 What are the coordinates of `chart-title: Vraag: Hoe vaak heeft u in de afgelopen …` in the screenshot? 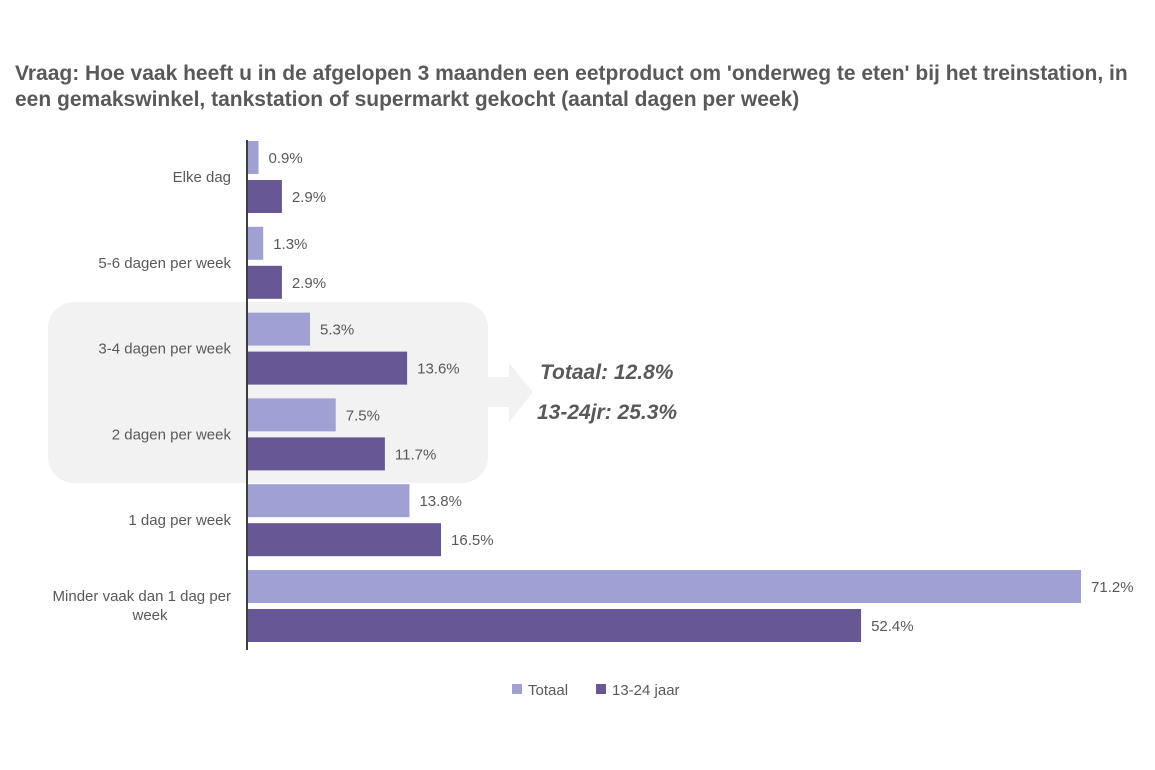 It's located at (571, 86).